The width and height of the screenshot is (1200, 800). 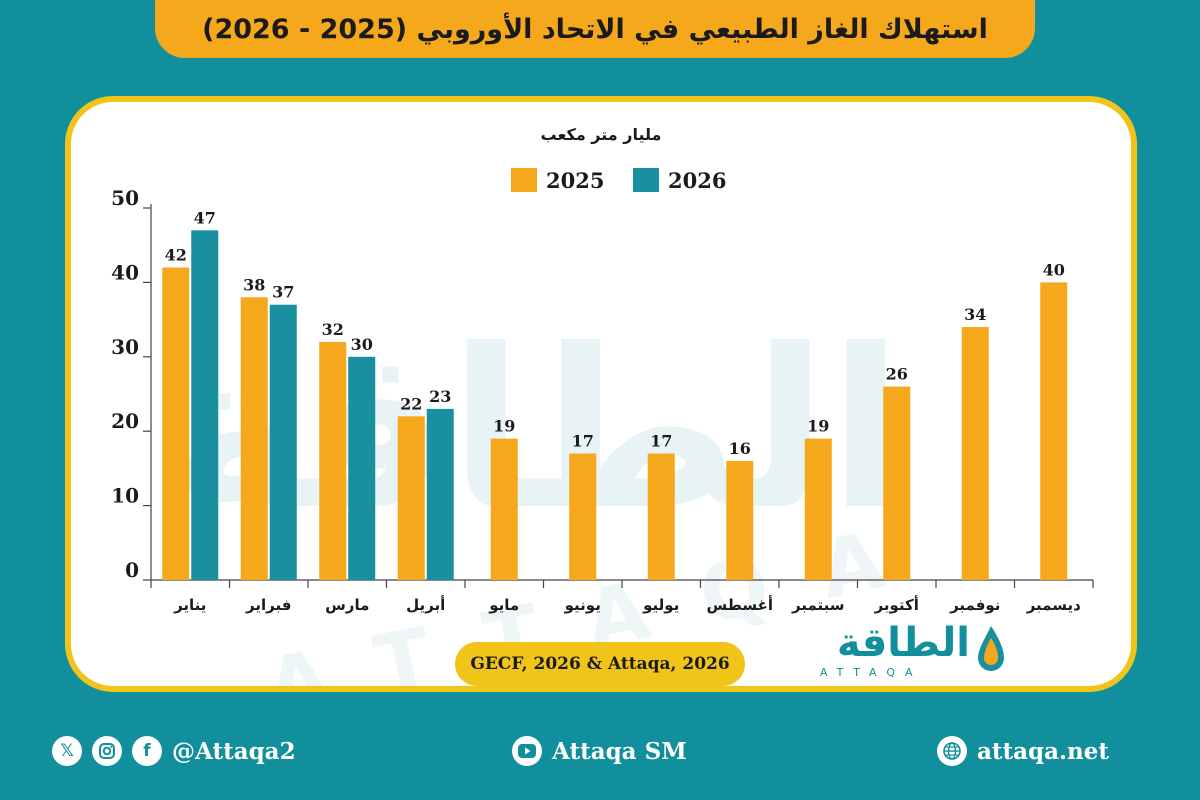 I want to click on x-tick-label: يونيو, so click(x=582, y=605).